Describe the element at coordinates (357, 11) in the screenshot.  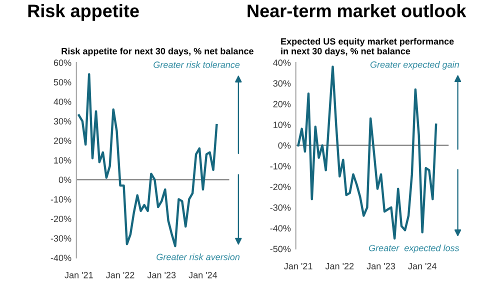
I see `chart-title: Near-term market outlook` at that location.